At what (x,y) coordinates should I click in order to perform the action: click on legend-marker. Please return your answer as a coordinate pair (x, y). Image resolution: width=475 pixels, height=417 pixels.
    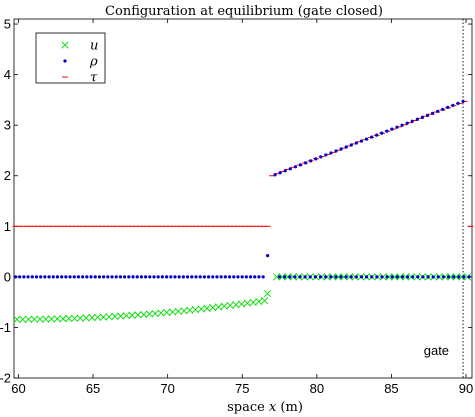
    Looking at the image, I should click on (65, 61).